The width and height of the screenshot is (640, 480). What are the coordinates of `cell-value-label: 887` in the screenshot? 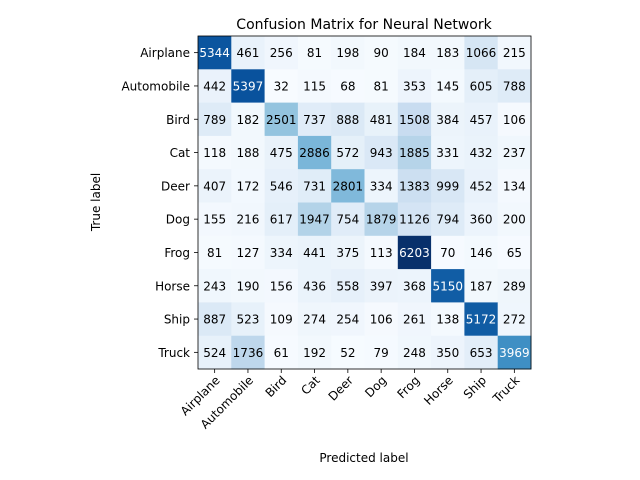 It's located at (214, 320).